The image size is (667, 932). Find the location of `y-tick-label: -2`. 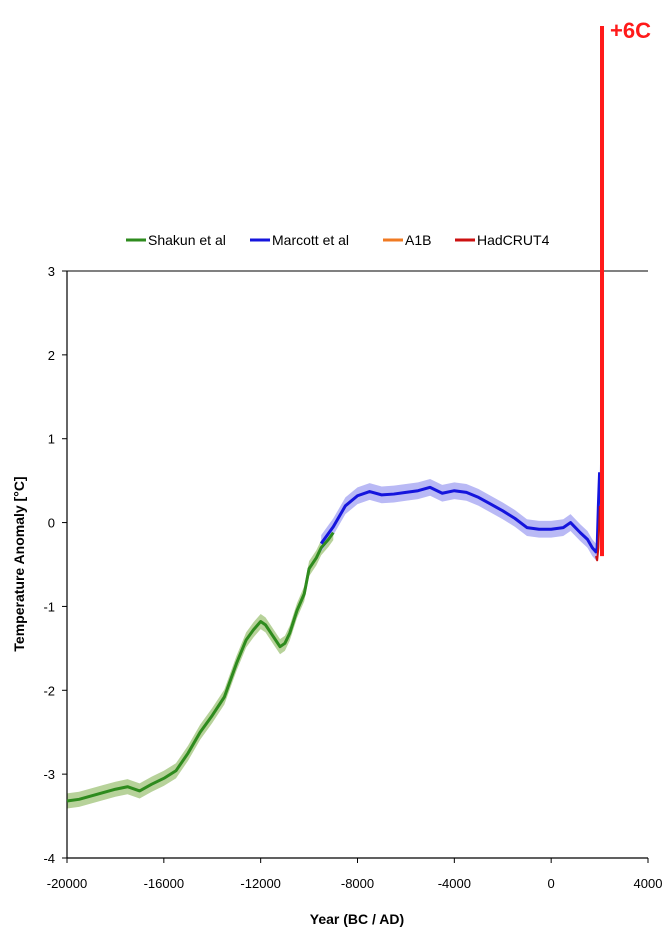

y-tick-label: -2 is located at coordinates (49, 690).